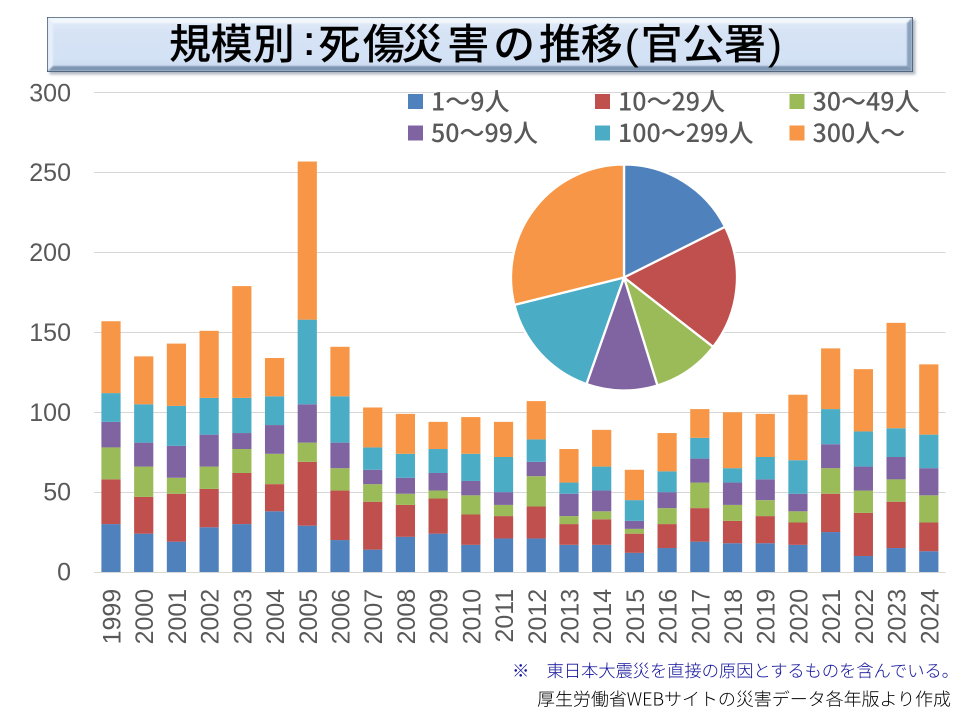  What do you see at coordinates (832, 617) in the screenshot?
I see `svg-text: 2021` at bounding box center [832, 617].